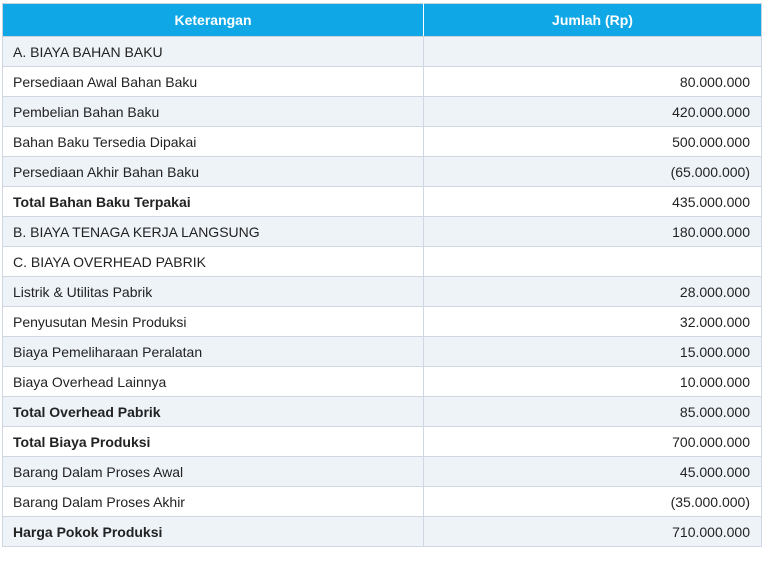 This screenshot has height=574, width=767. Describe the element at coordinates (592, 321) in the screenshot. I see `row-amount: 32.000.000` at that location.